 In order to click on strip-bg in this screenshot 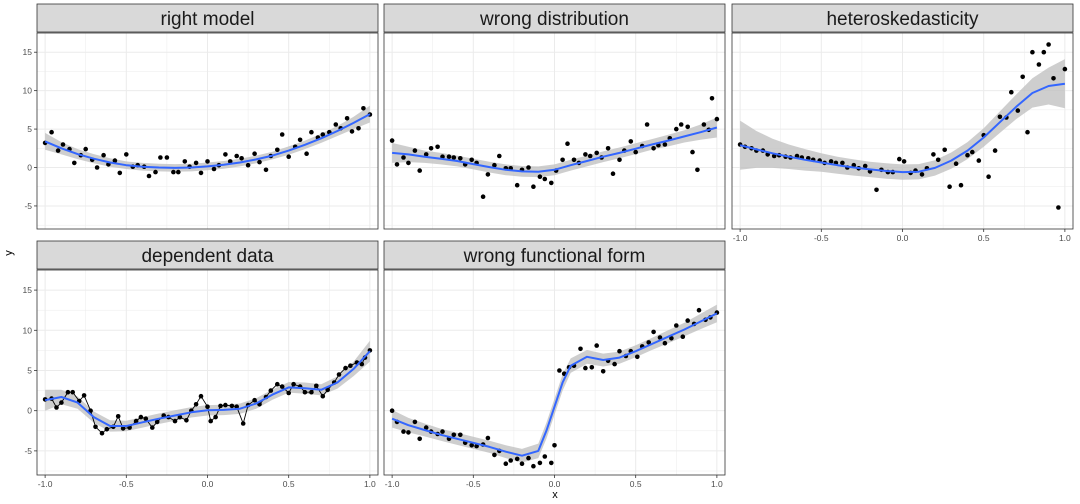, I will do `click(902, 18)`.